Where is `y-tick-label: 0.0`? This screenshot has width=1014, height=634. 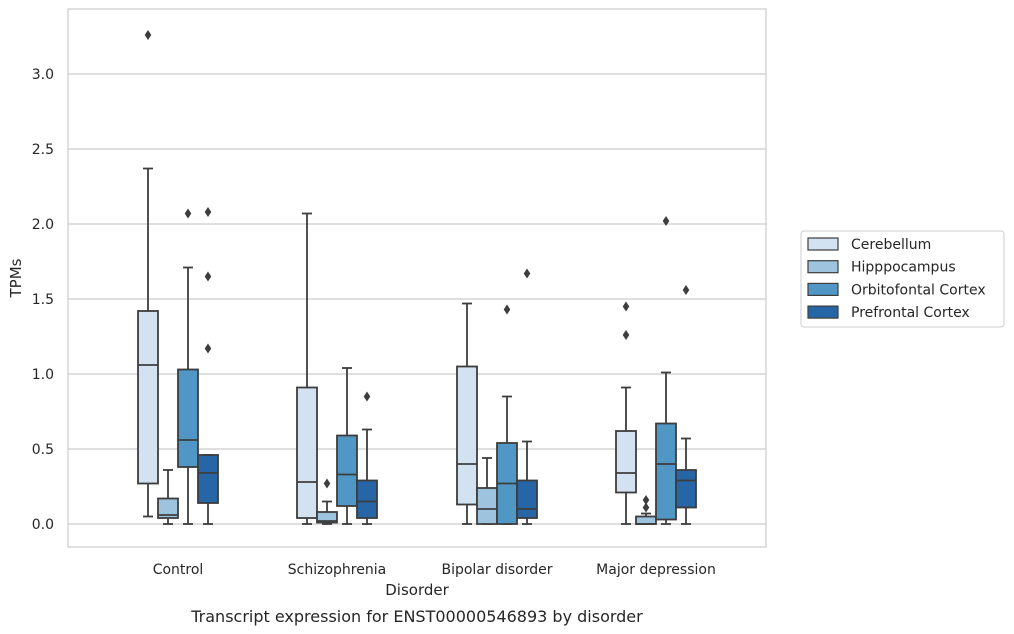
y-tick-label: 0.0 is located at coordinates (43, 525).